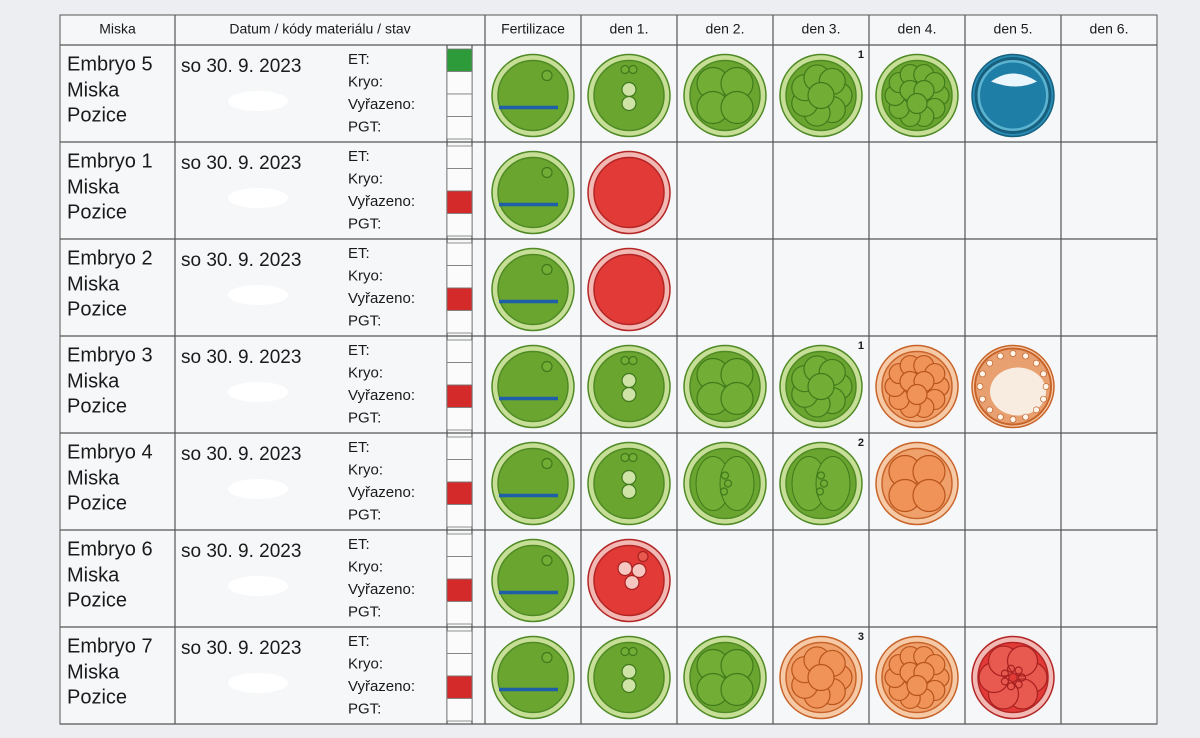  I want to click on day-note: 3, so click(861, 637).